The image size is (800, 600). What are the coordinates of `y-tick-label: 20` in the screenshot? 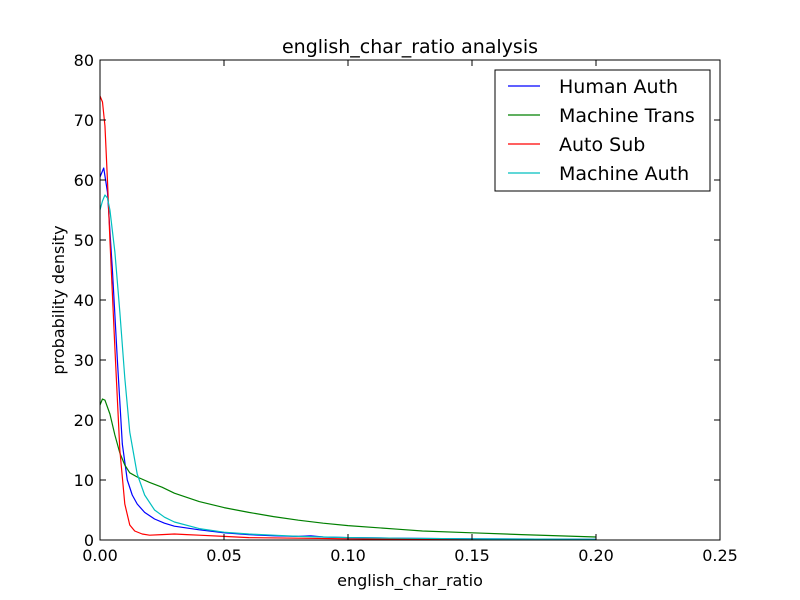 It's located at (84, 420).